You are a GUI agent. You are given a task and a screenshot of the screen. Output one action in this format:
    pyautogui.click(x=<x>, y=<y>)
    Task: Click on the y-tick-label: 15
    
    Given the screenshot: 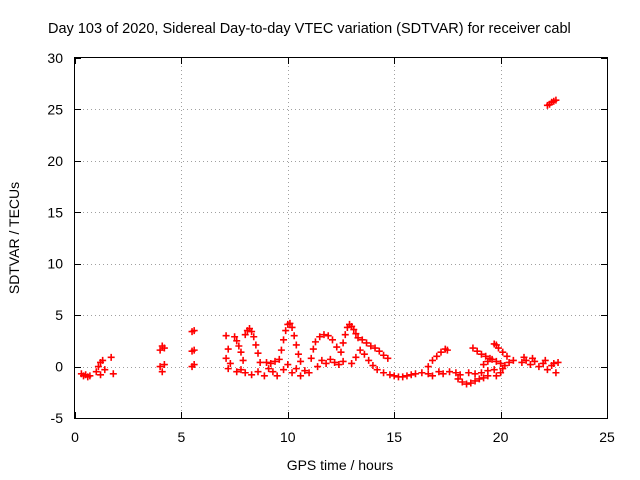 What is the action you would take?
    pyautogui.click(x=55, y=212)
    